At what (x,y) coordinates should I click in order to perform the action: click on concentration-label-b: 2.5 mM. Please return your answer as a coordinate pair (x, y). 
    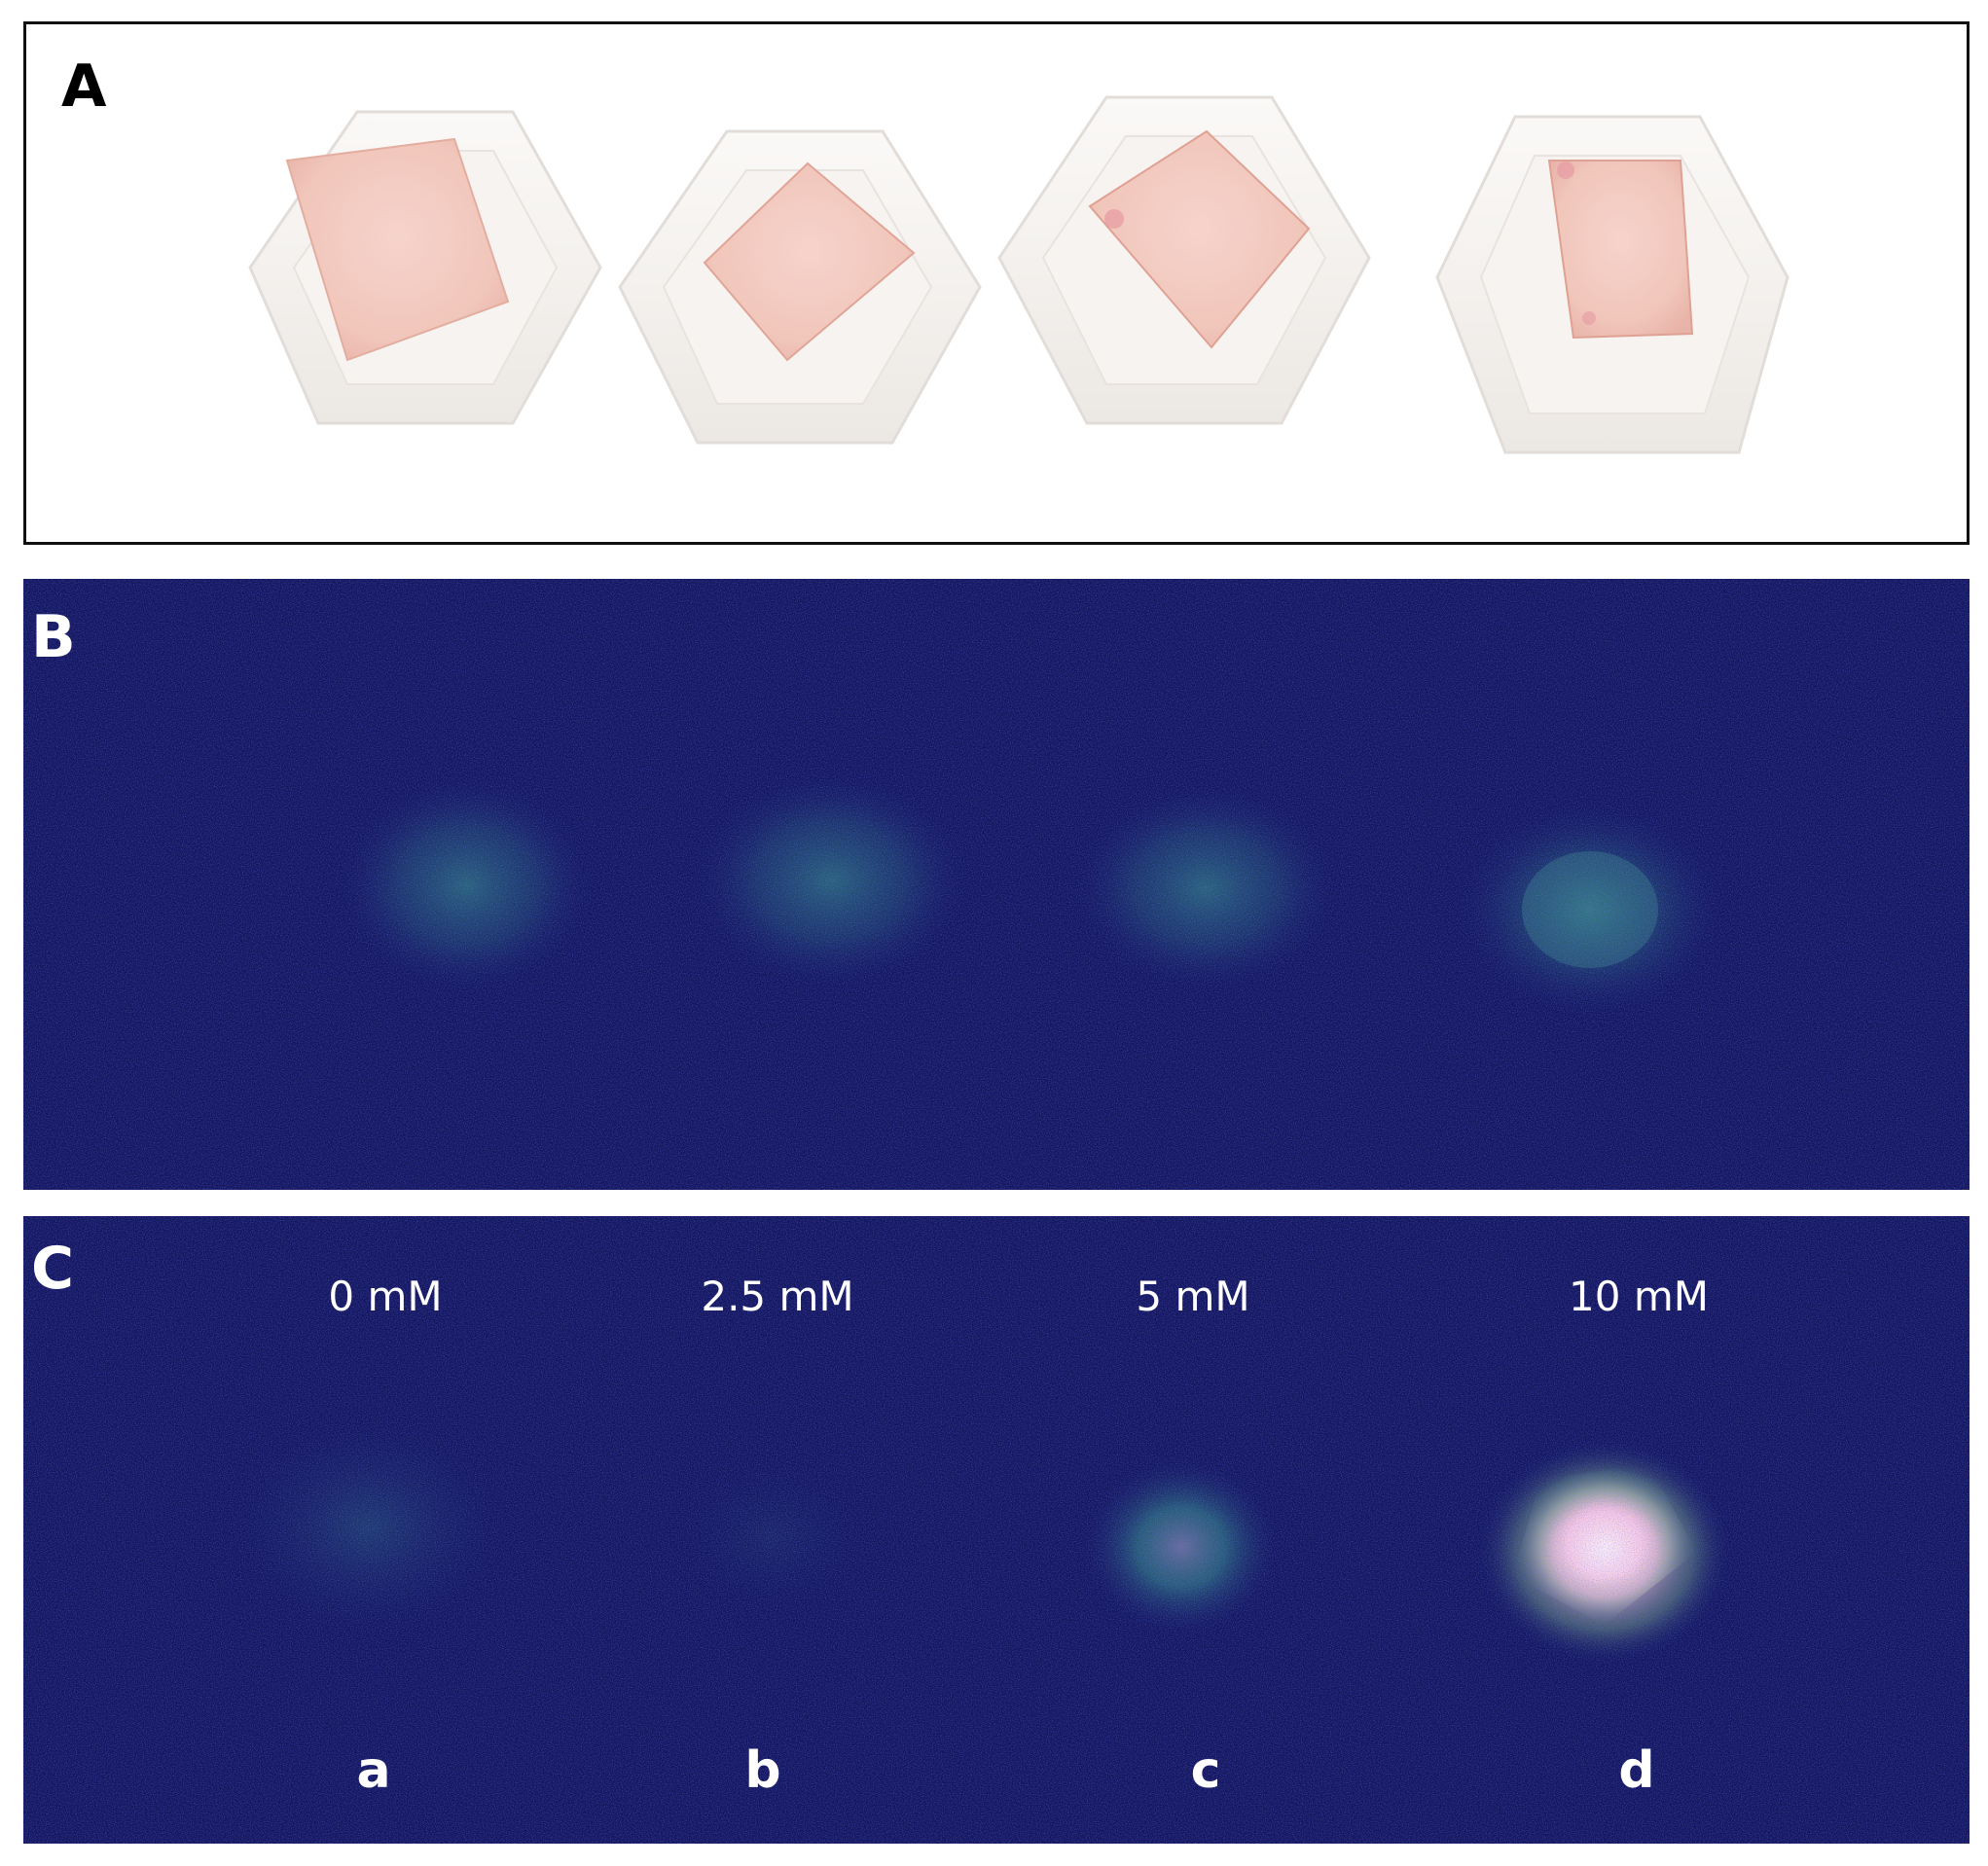
    Looking at the image, I should click on (777, 1297).